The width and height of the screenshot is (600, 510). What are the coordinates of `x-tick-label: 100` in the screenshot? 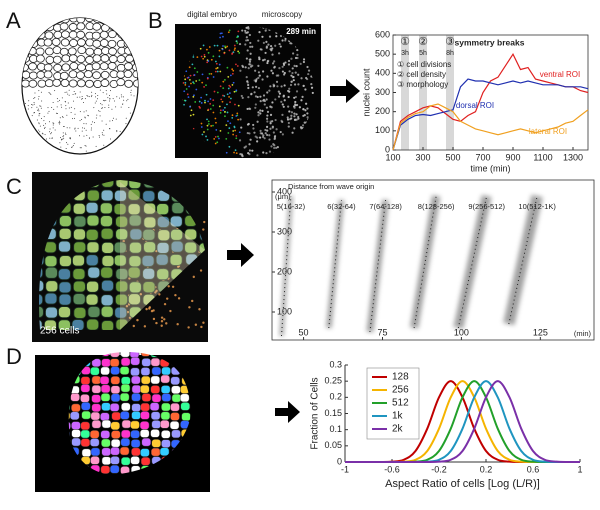 It's located at (392, 157).